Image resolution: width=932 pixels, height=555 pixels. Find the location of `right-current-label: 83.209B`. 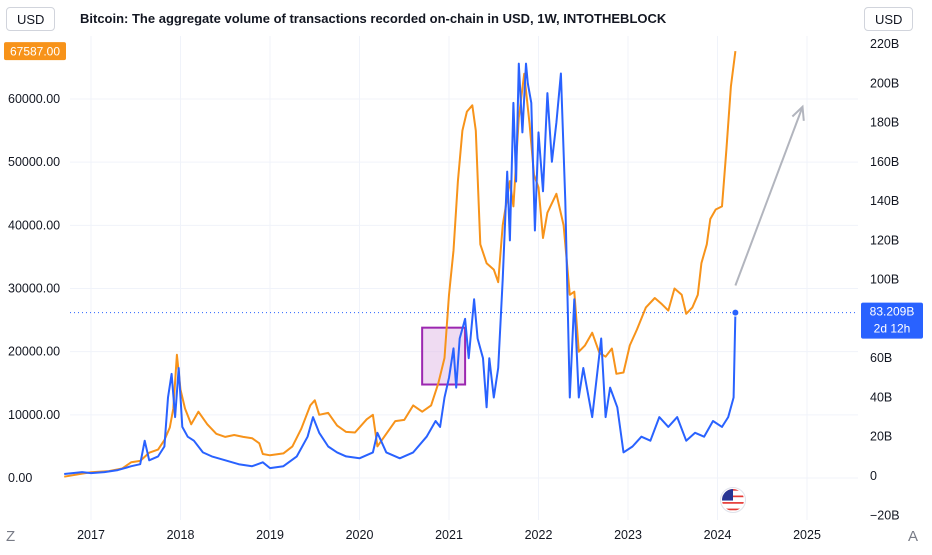

right-current-label: 83.209B is located at coordinates (892, 312).